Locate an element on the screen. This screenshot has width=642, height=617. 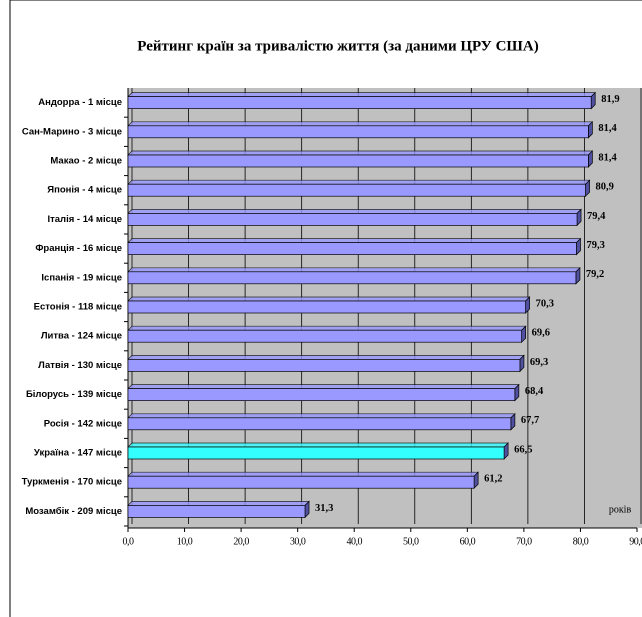
y-tick-label: Японія - 4 місце is located at coordinates (84, 190).